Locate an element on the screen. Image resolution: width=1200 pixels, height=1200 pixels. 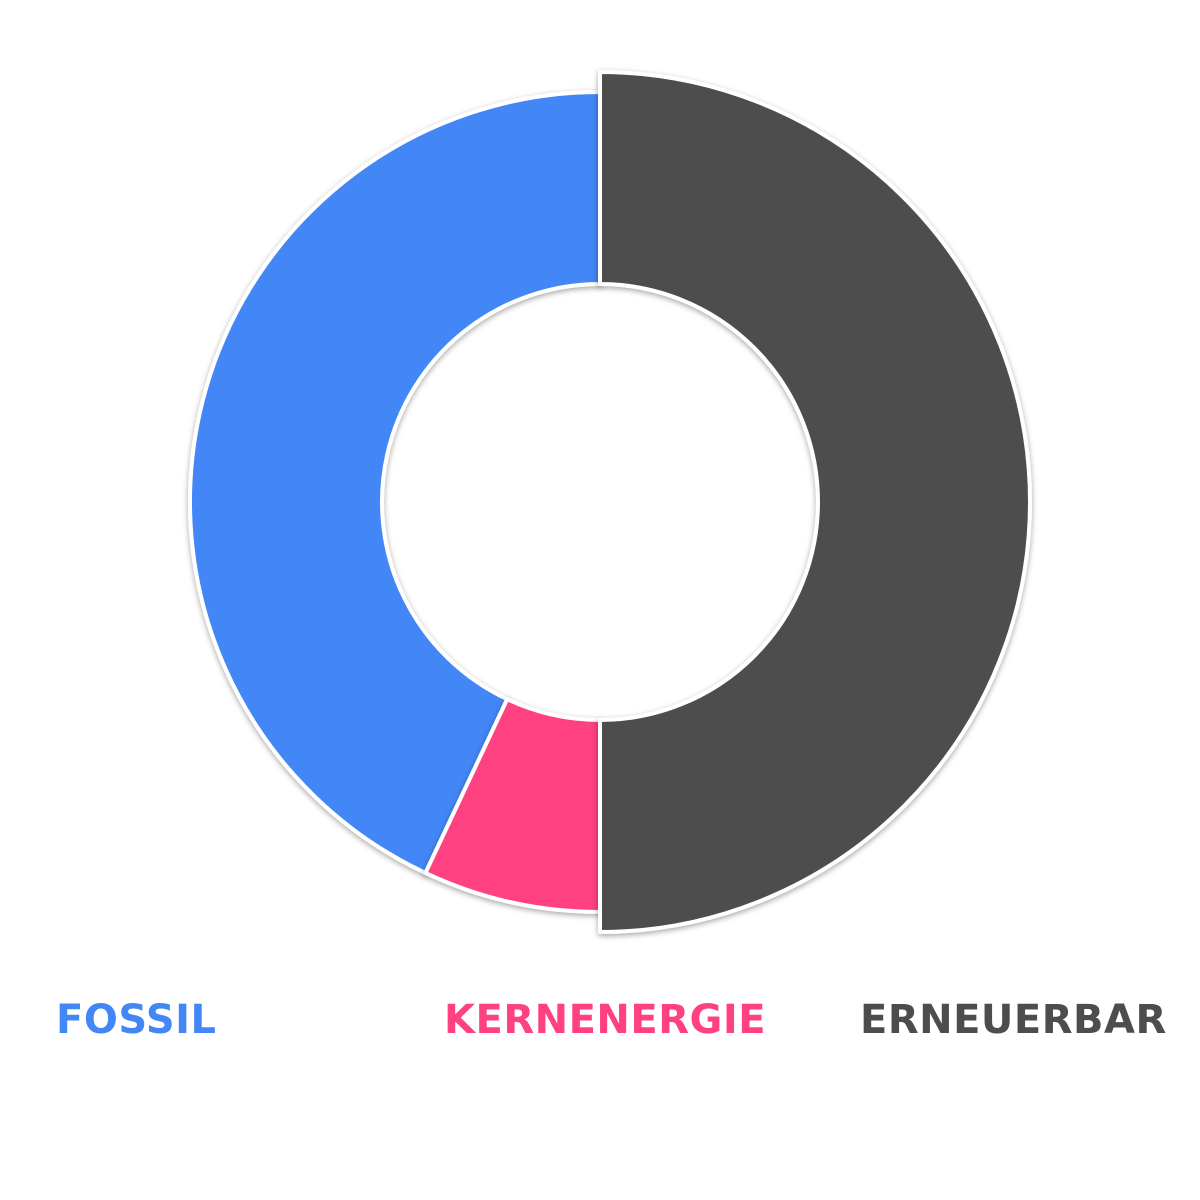
legend-label-erneuerbar: ERNEUERBAR is located at coordinates (1013, 1020).